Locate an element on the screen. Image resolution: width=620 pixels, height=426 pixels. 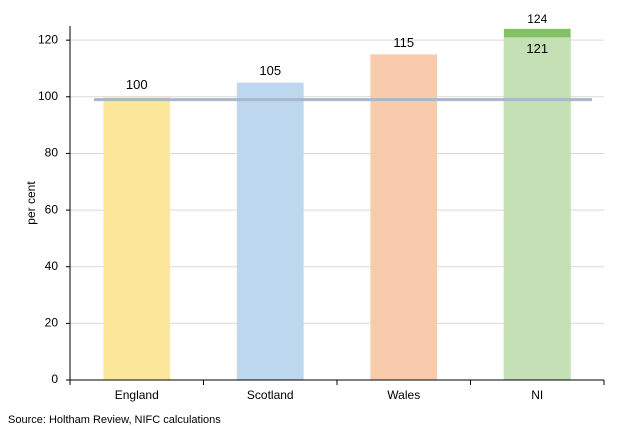
y-axis-label: per cent is located at coordinates (31, 203).